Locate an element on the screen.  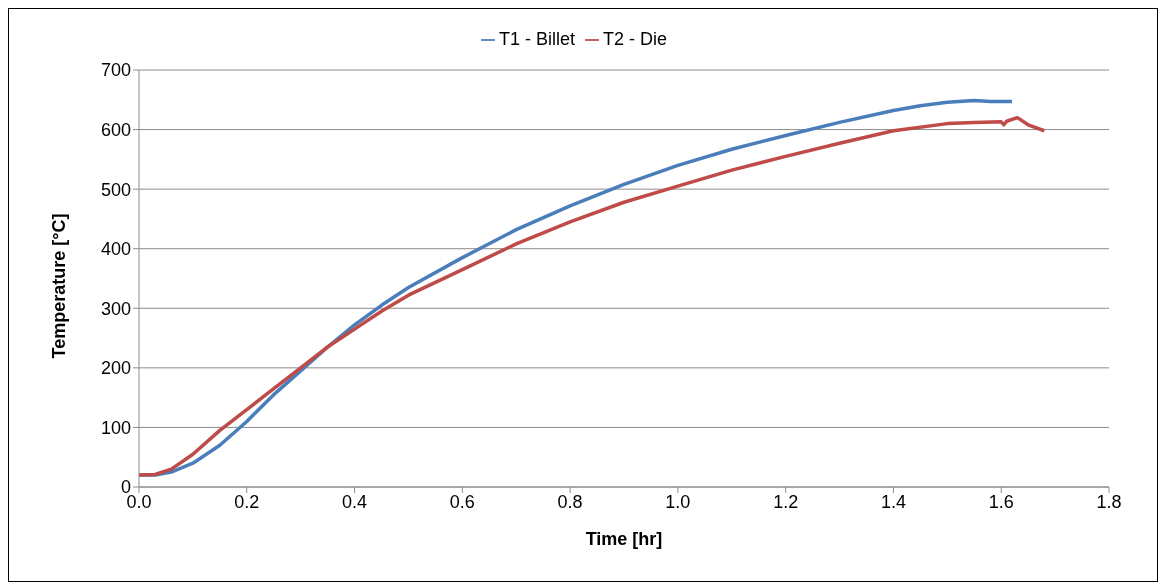
x-tick-label: 1.2 is located at coordinates (786, 501).